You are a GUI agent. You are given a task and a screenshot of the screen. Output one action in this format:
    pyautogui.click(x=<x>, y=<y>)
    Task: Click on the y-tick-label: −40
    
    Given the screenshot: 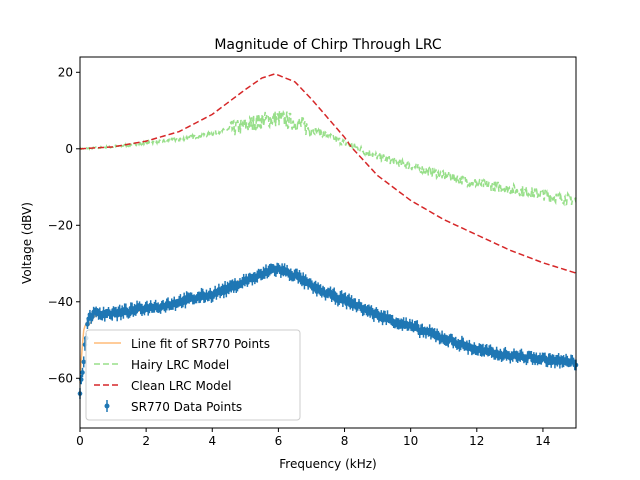 What is the action you would take?
    pyautogui.click(x=60, y=302)
    